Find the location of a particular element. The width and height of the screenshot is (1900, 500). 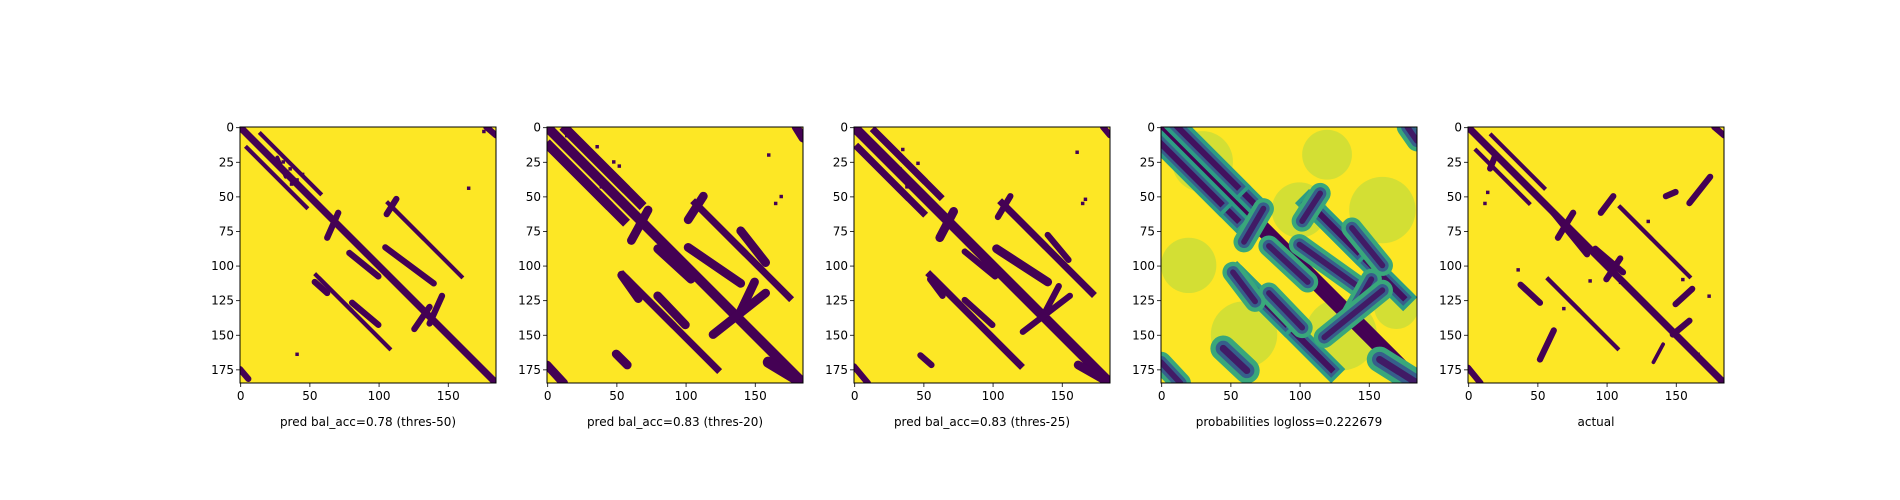

caption-actual: actual is located at coordinates (1596, 422).